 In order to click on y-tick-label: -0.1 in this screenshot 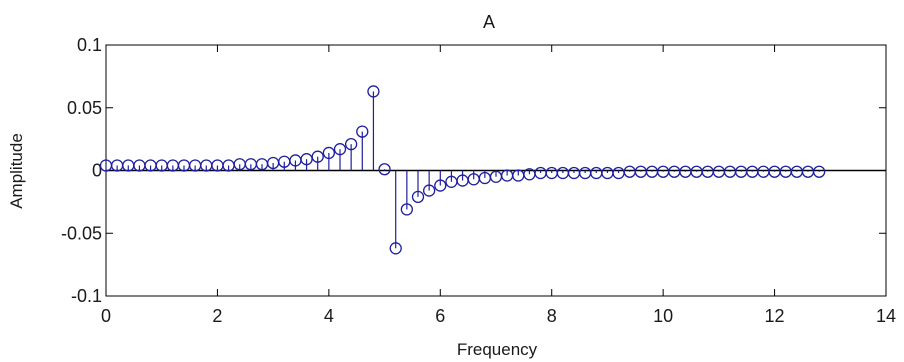, I will do `click(86, 296)`.